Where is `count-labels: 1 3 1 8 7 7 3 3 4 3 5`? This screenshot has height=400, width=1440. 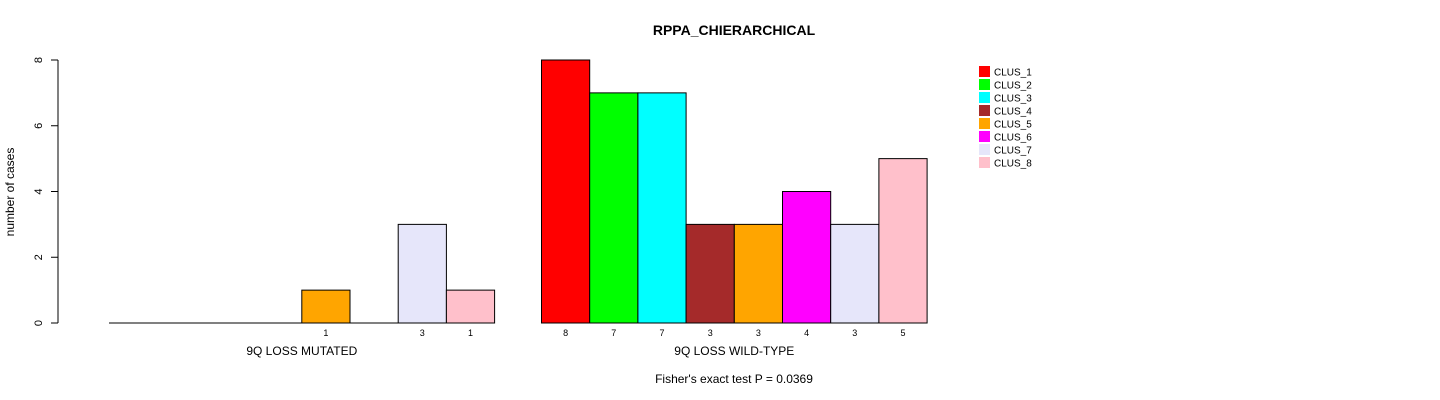 count-labels: 1 3 1 8 7 7 3 3 4 3 5 is located at coordinates (614, 333).